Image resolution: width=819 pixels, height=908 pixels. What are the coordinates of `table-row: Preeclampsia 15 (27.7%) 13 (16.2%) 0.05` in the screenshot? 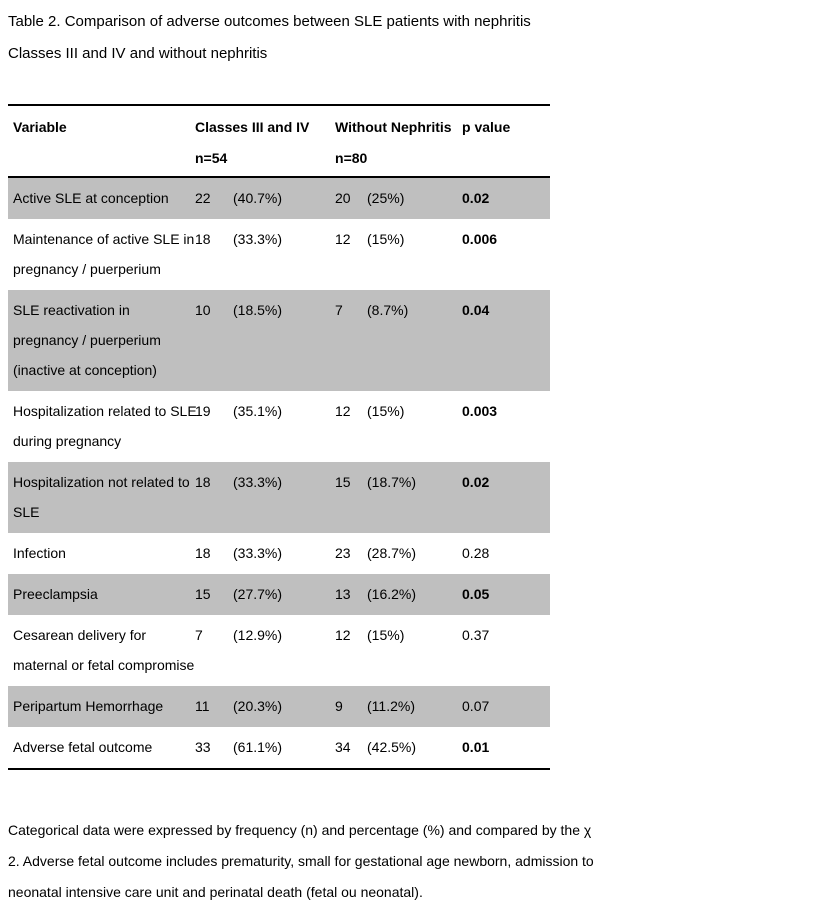 It's located at (279, 594).